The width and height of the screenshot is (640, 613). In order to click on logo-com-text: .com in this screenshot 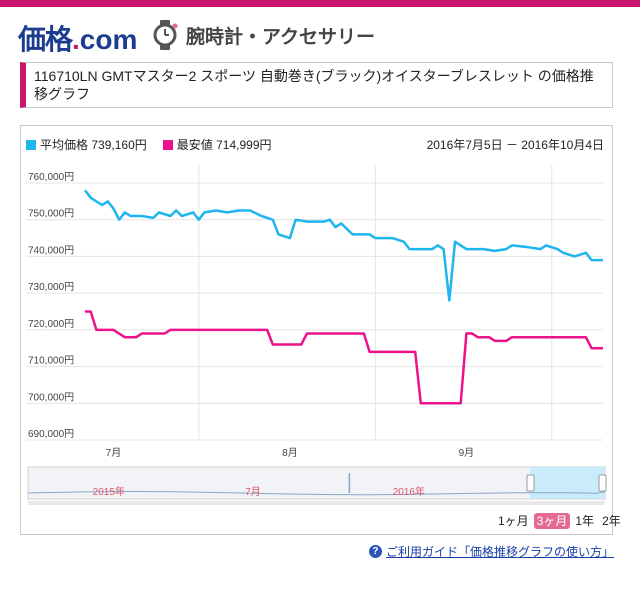, I will do `click(105, 39)`.